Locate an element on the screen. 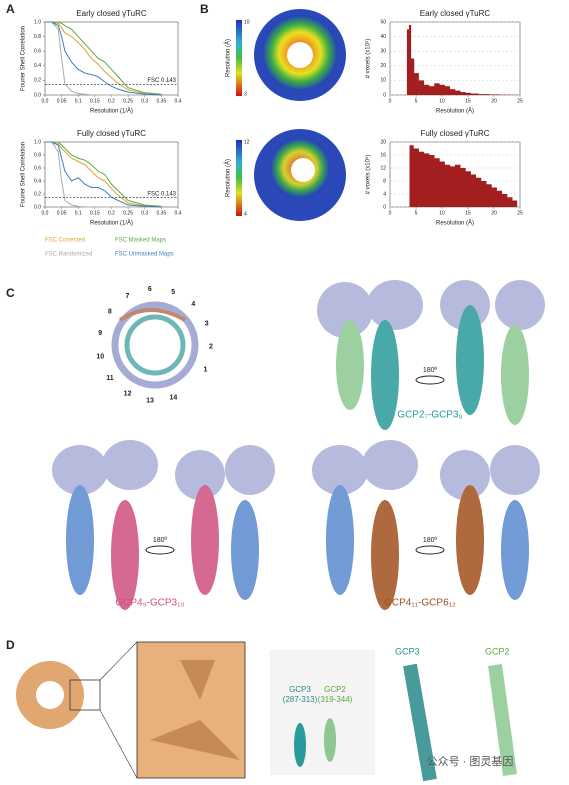 The height and width of the screenshot is (785, 569). rotation-label: 180º is located at coordinates (430, 370).